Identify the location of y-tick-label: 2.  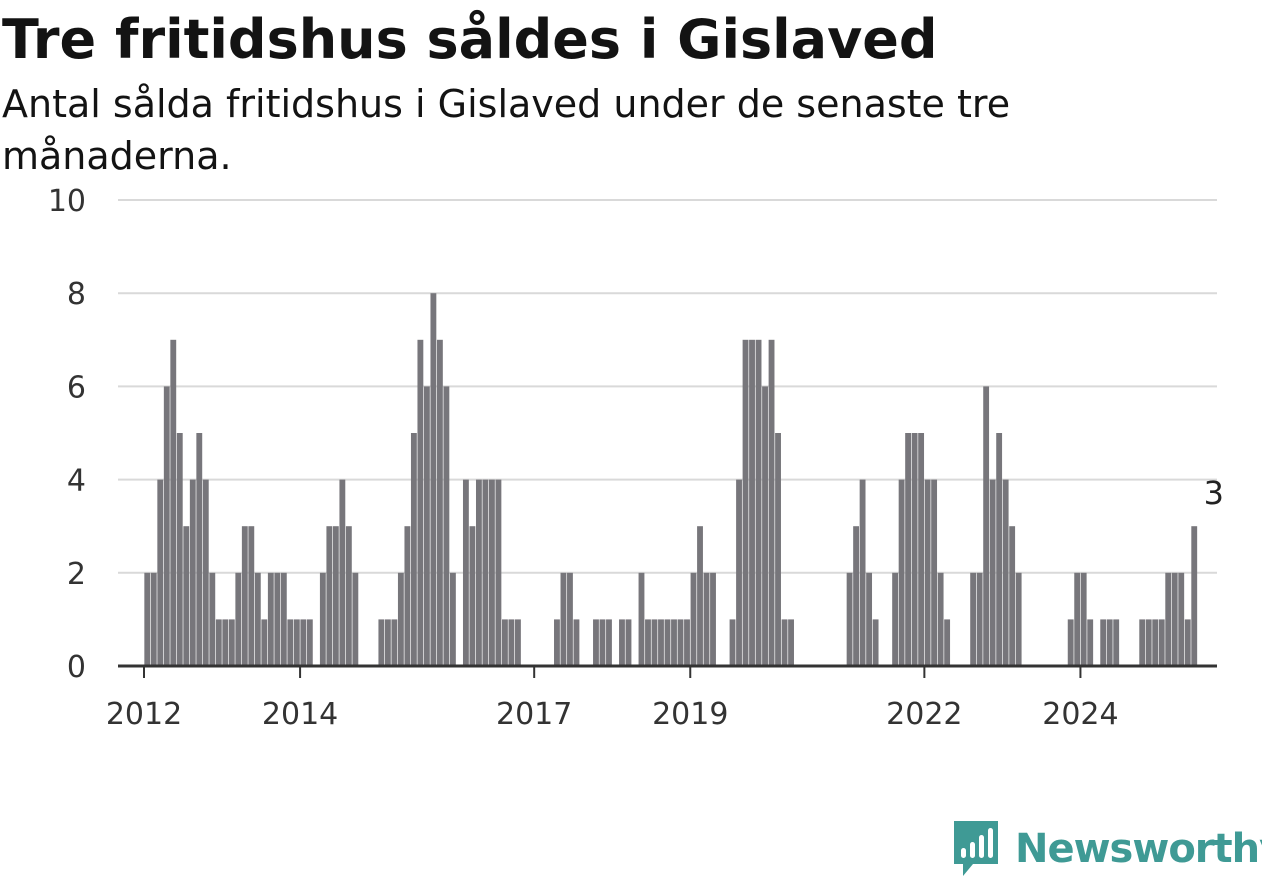
(76, 574).